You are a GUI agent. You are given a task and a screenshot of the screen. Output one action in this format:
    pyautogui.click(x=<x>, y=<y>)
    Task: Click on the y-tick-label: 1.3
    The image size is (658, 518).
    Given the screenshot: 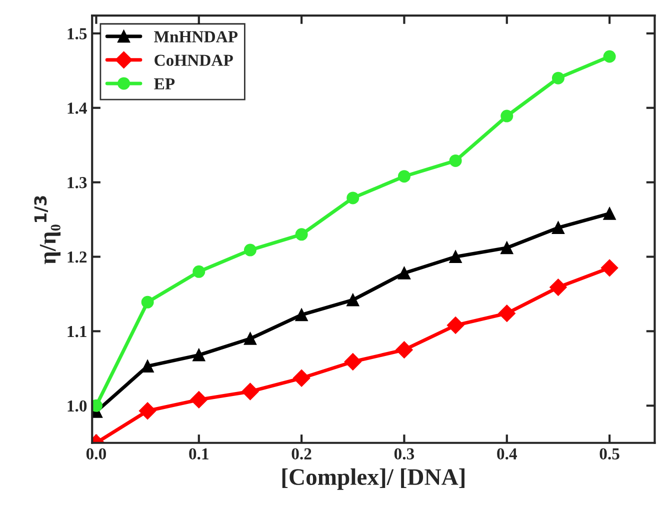 What is the action you would take?
    pyautogui.click(x=77, y=182)
    